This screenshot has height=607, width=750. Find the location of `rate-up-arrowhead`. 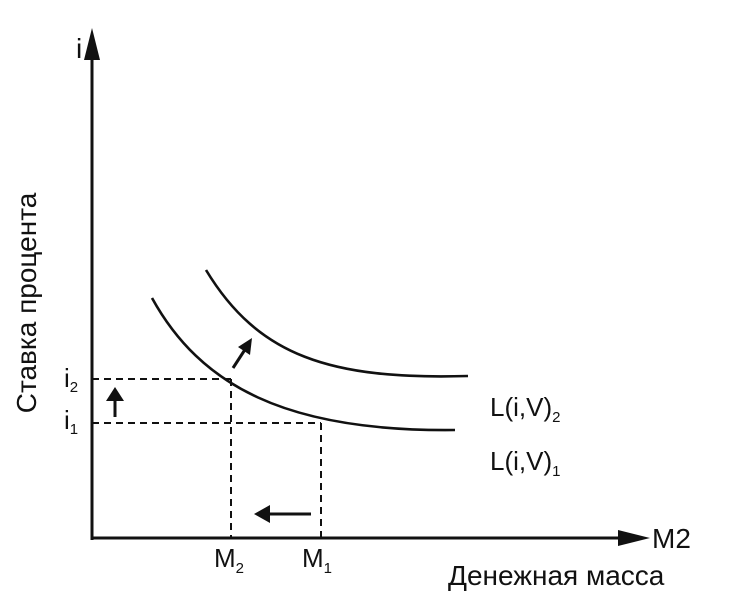

rate-up-arrowhead is located at coordinates (115, 394).